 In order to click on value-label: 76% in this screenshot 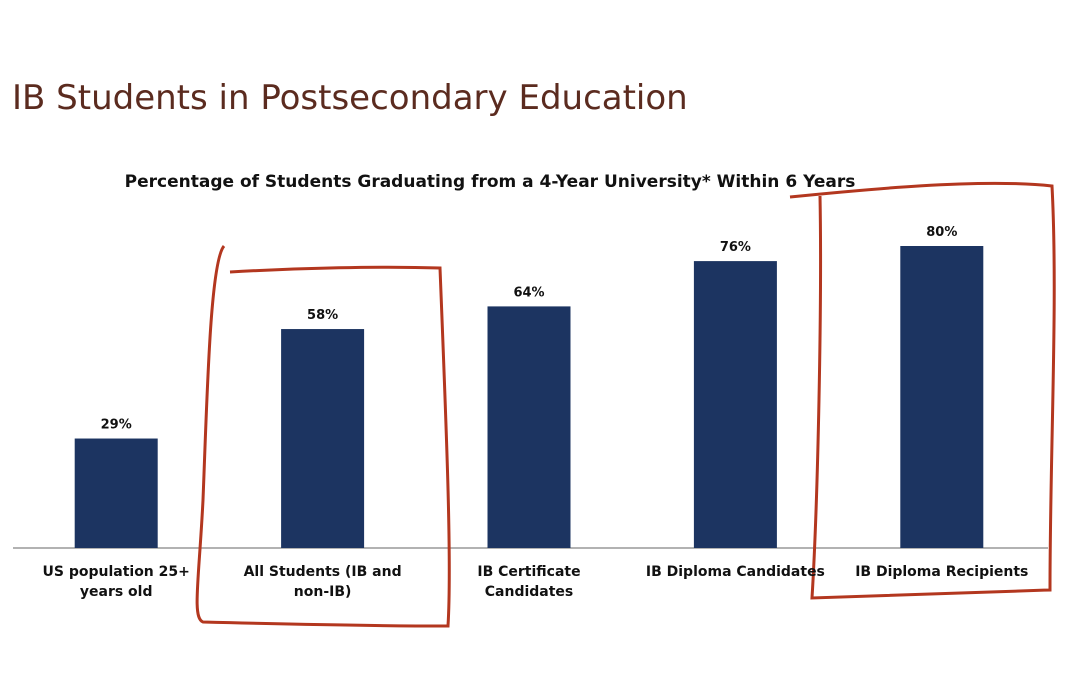, I will do `click(735, 247)`.